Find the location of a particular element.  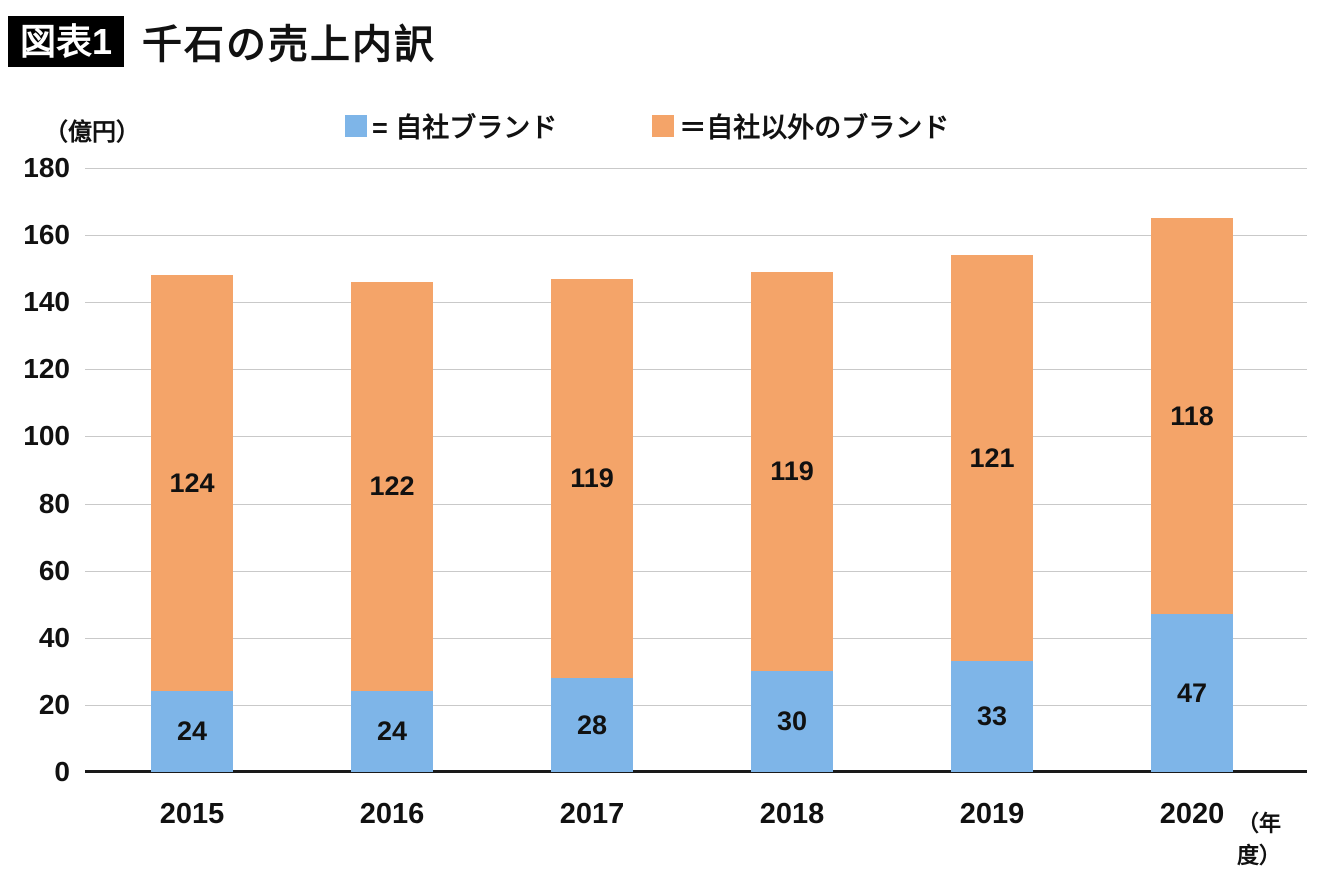

x-tick-label: 2015 is located at coordinates (192, 814).